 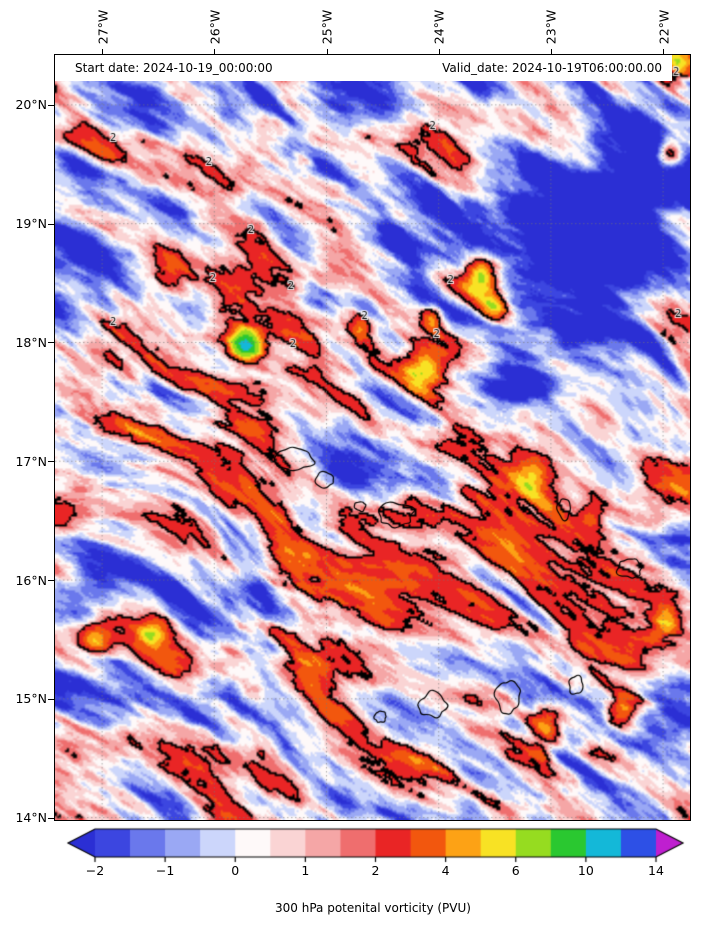 I want to click on lat-tick-label: 19°N, so click(x=31, y=224).